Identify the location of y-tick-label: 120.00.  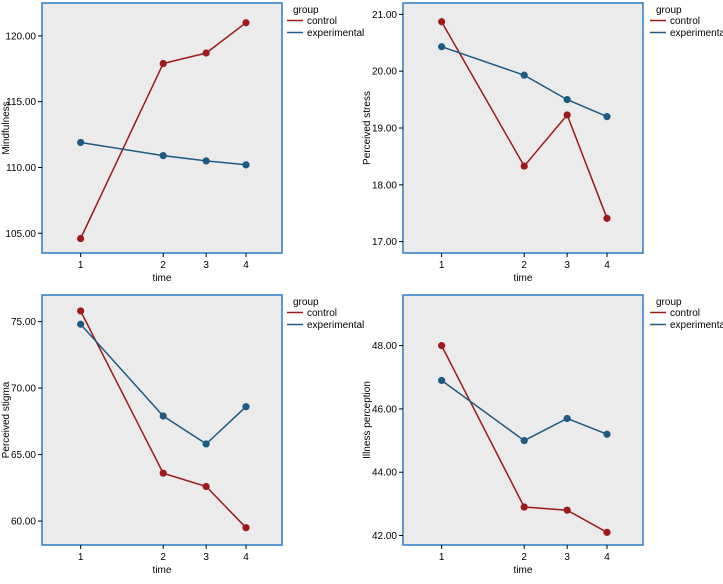
(20, 36).